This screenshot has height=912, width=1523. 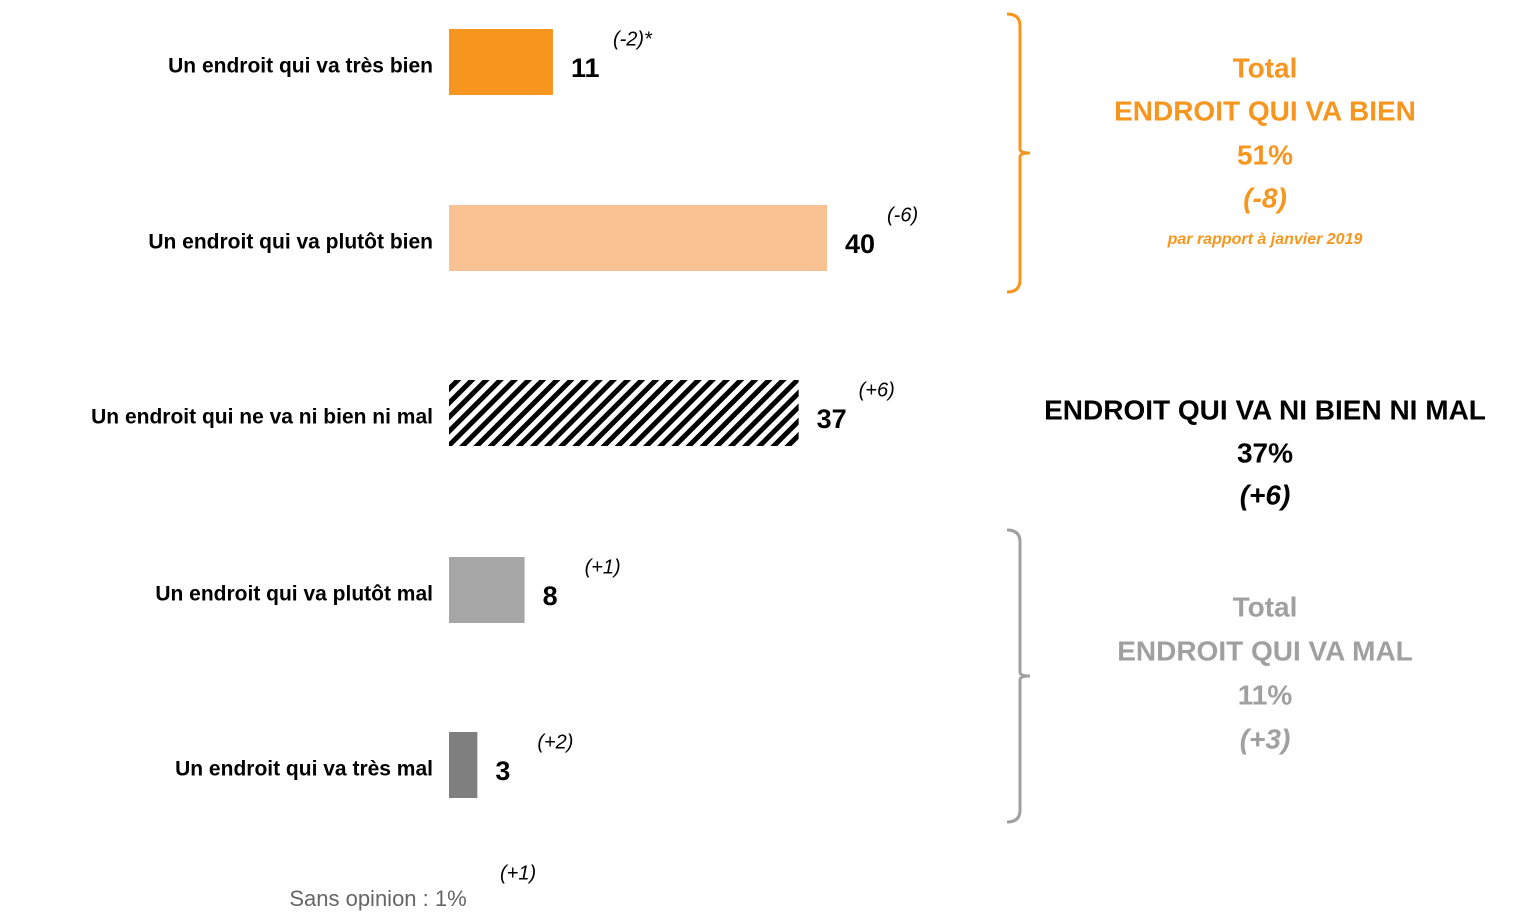 I want to click on category-label: Un endroit qui va plutôt mal, so click(x=294, y=594).